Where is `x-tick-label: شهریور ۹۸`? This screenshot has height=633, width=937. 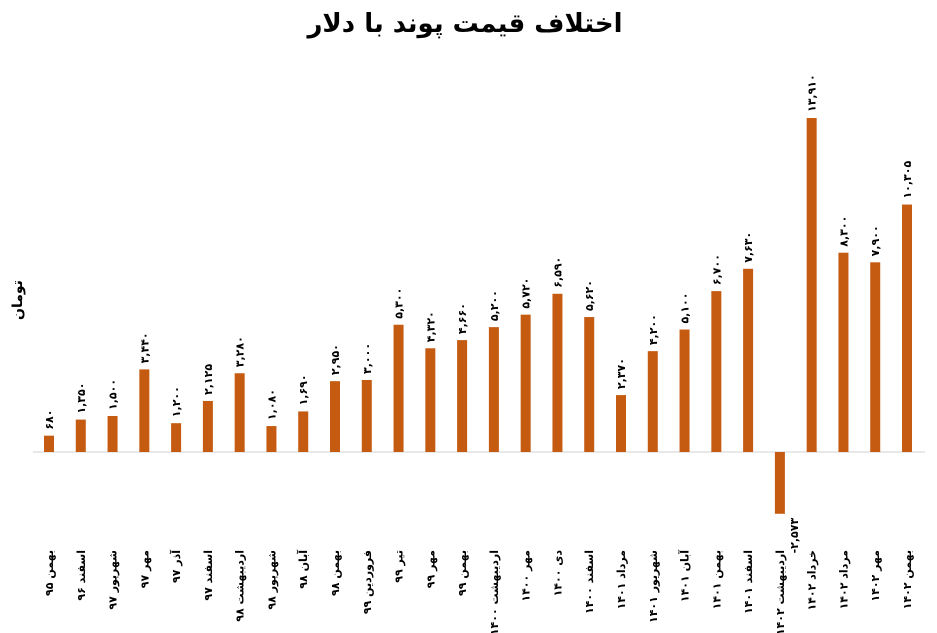 x-tick-label: شهریور ۹۸ is located at coordinates (271, 580).